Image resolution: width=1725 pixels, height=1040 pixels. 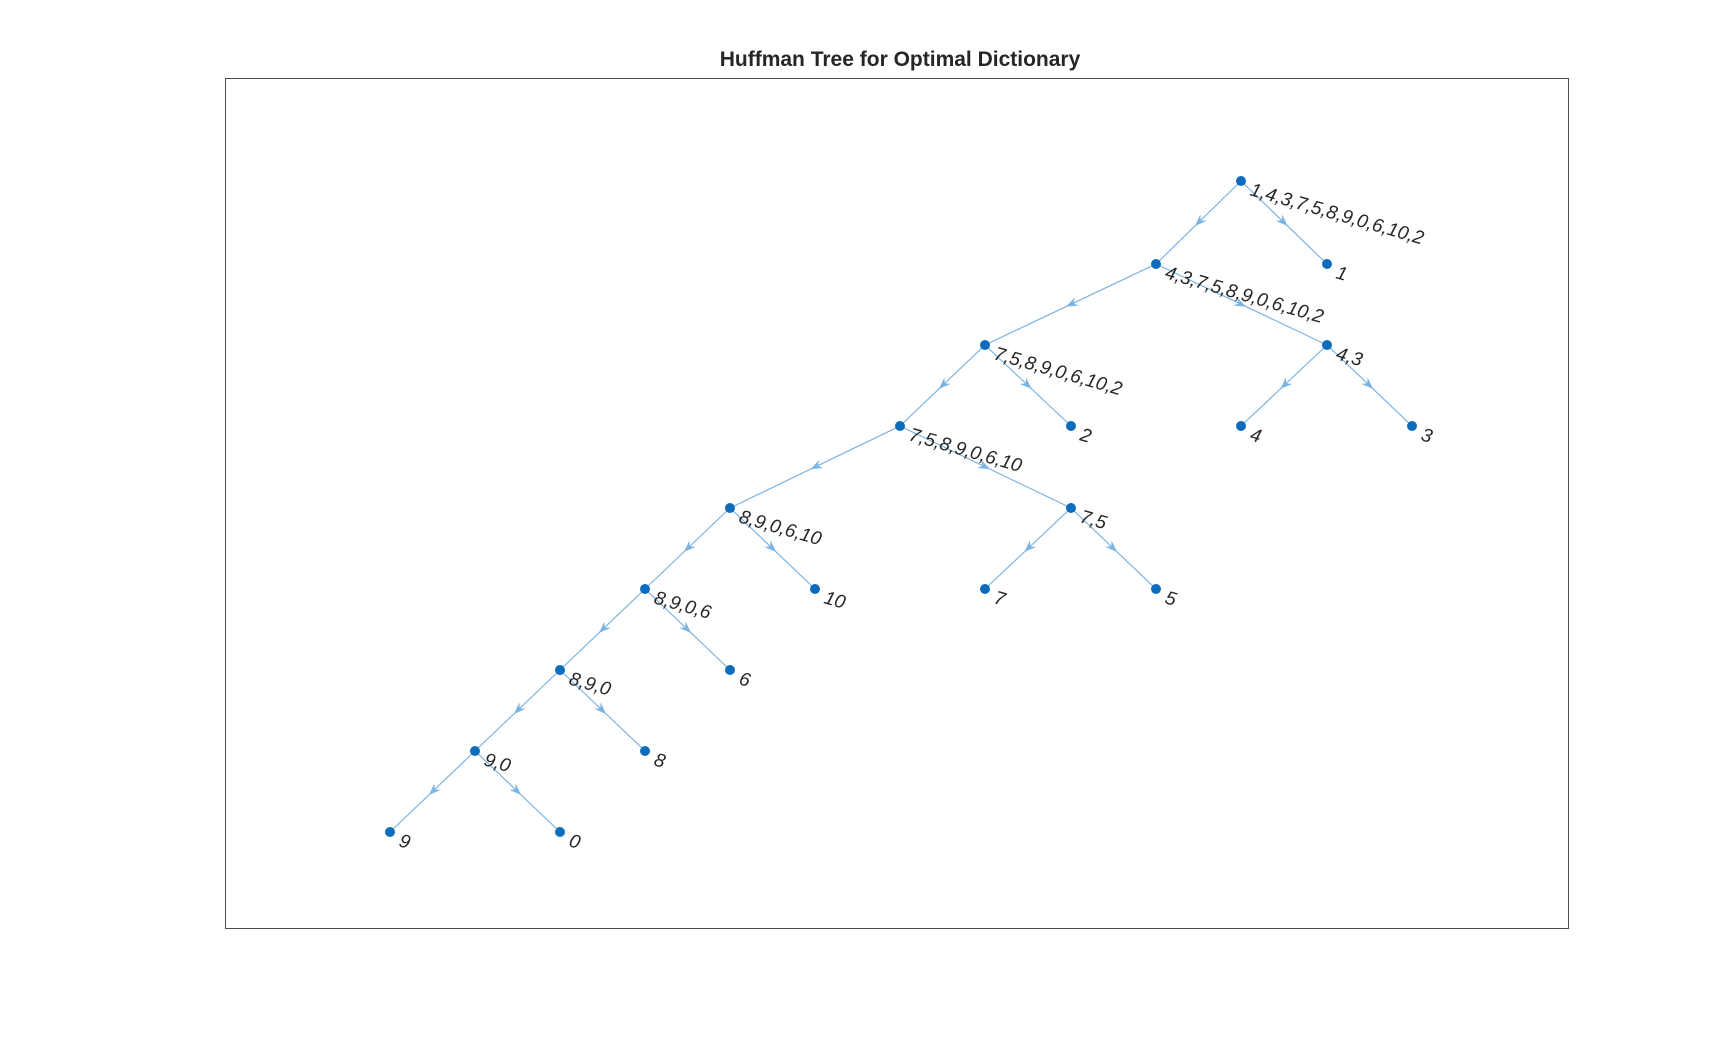 What do you see at coordinates (1058, 372) in the screenshot?
I see `tree-node-label: 7,5,8,9,0,6,10,2` at bounding box center [1058, 372].